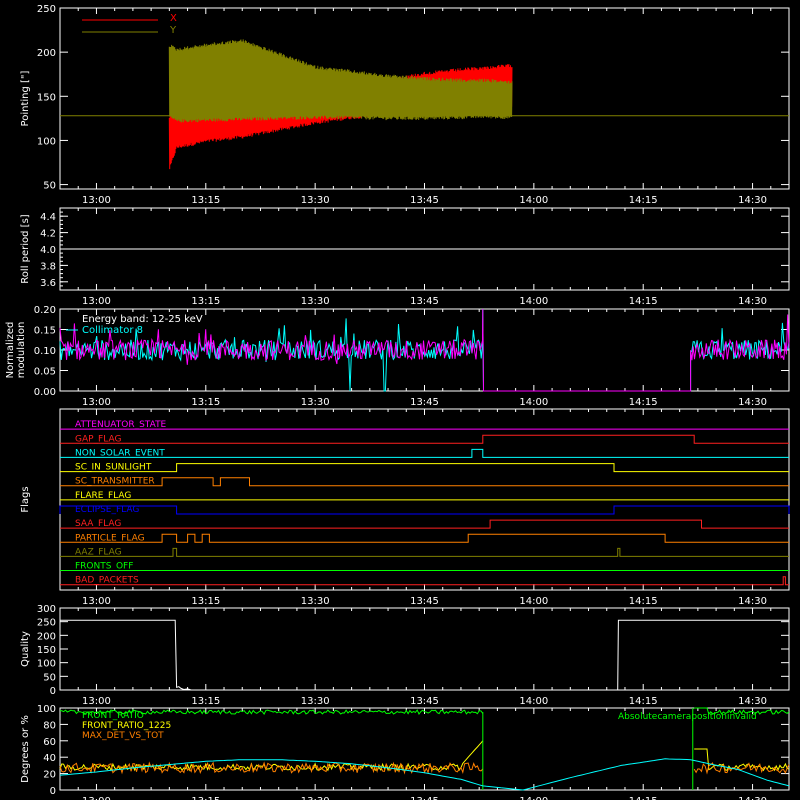 The height and width of the screenshot is (800, 800). I want to click on flag-label: AAZ_FLAG, so click(98, 552).